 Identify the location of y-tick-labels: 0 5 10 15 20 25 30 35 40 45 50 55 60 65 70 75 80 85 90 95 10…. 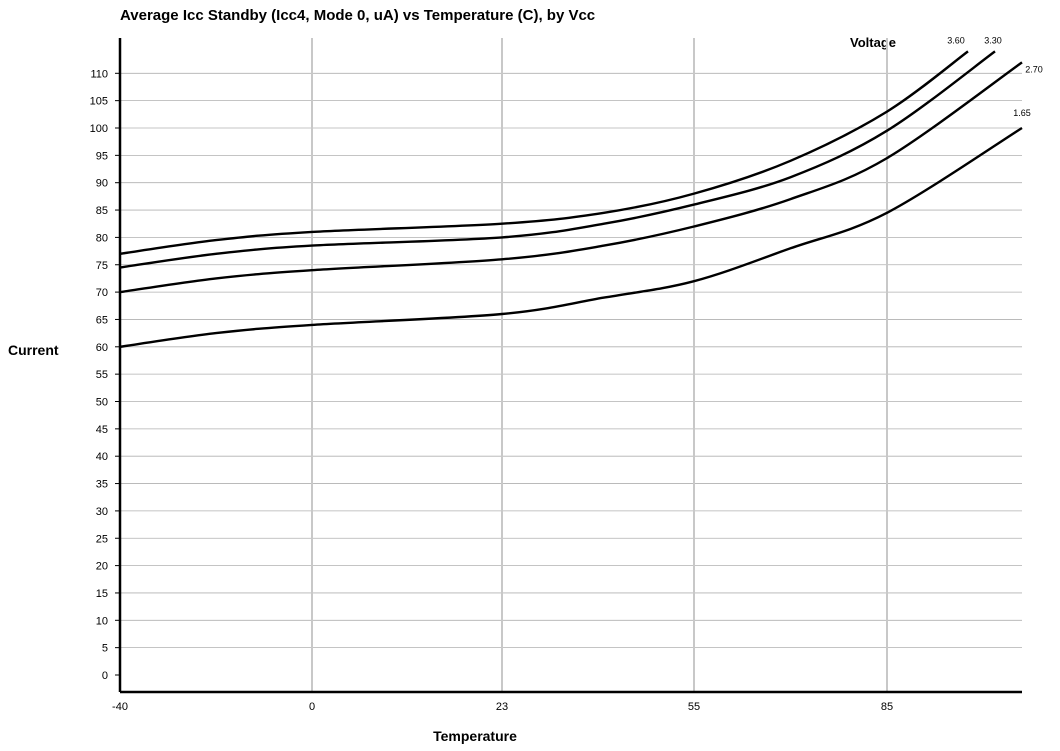
(99, 375).